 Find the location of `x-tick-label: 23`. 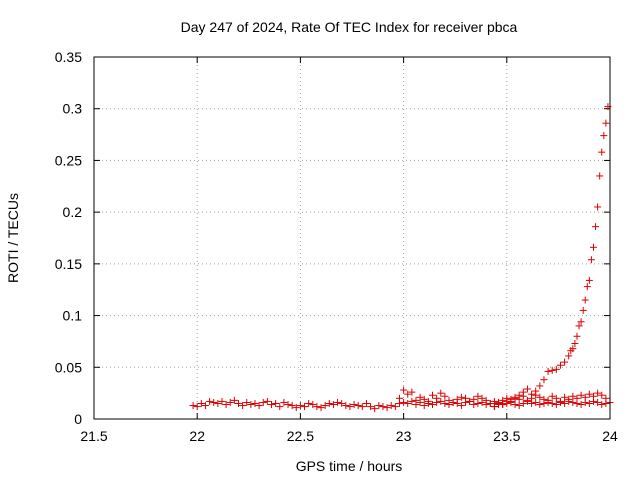

x-tick-label: 23 is located at coordinates (404, 436).